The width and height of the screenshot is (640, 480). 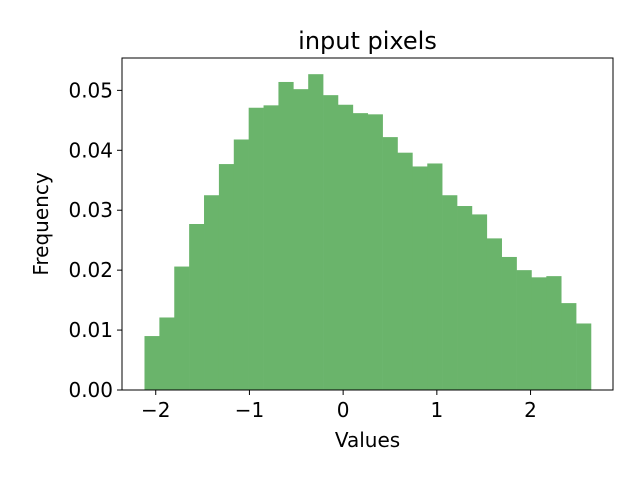 What do you see at coordinates (436, 410) in the screenshot?
I see `x-tick-label: 1` at bounding box center [436, 410].